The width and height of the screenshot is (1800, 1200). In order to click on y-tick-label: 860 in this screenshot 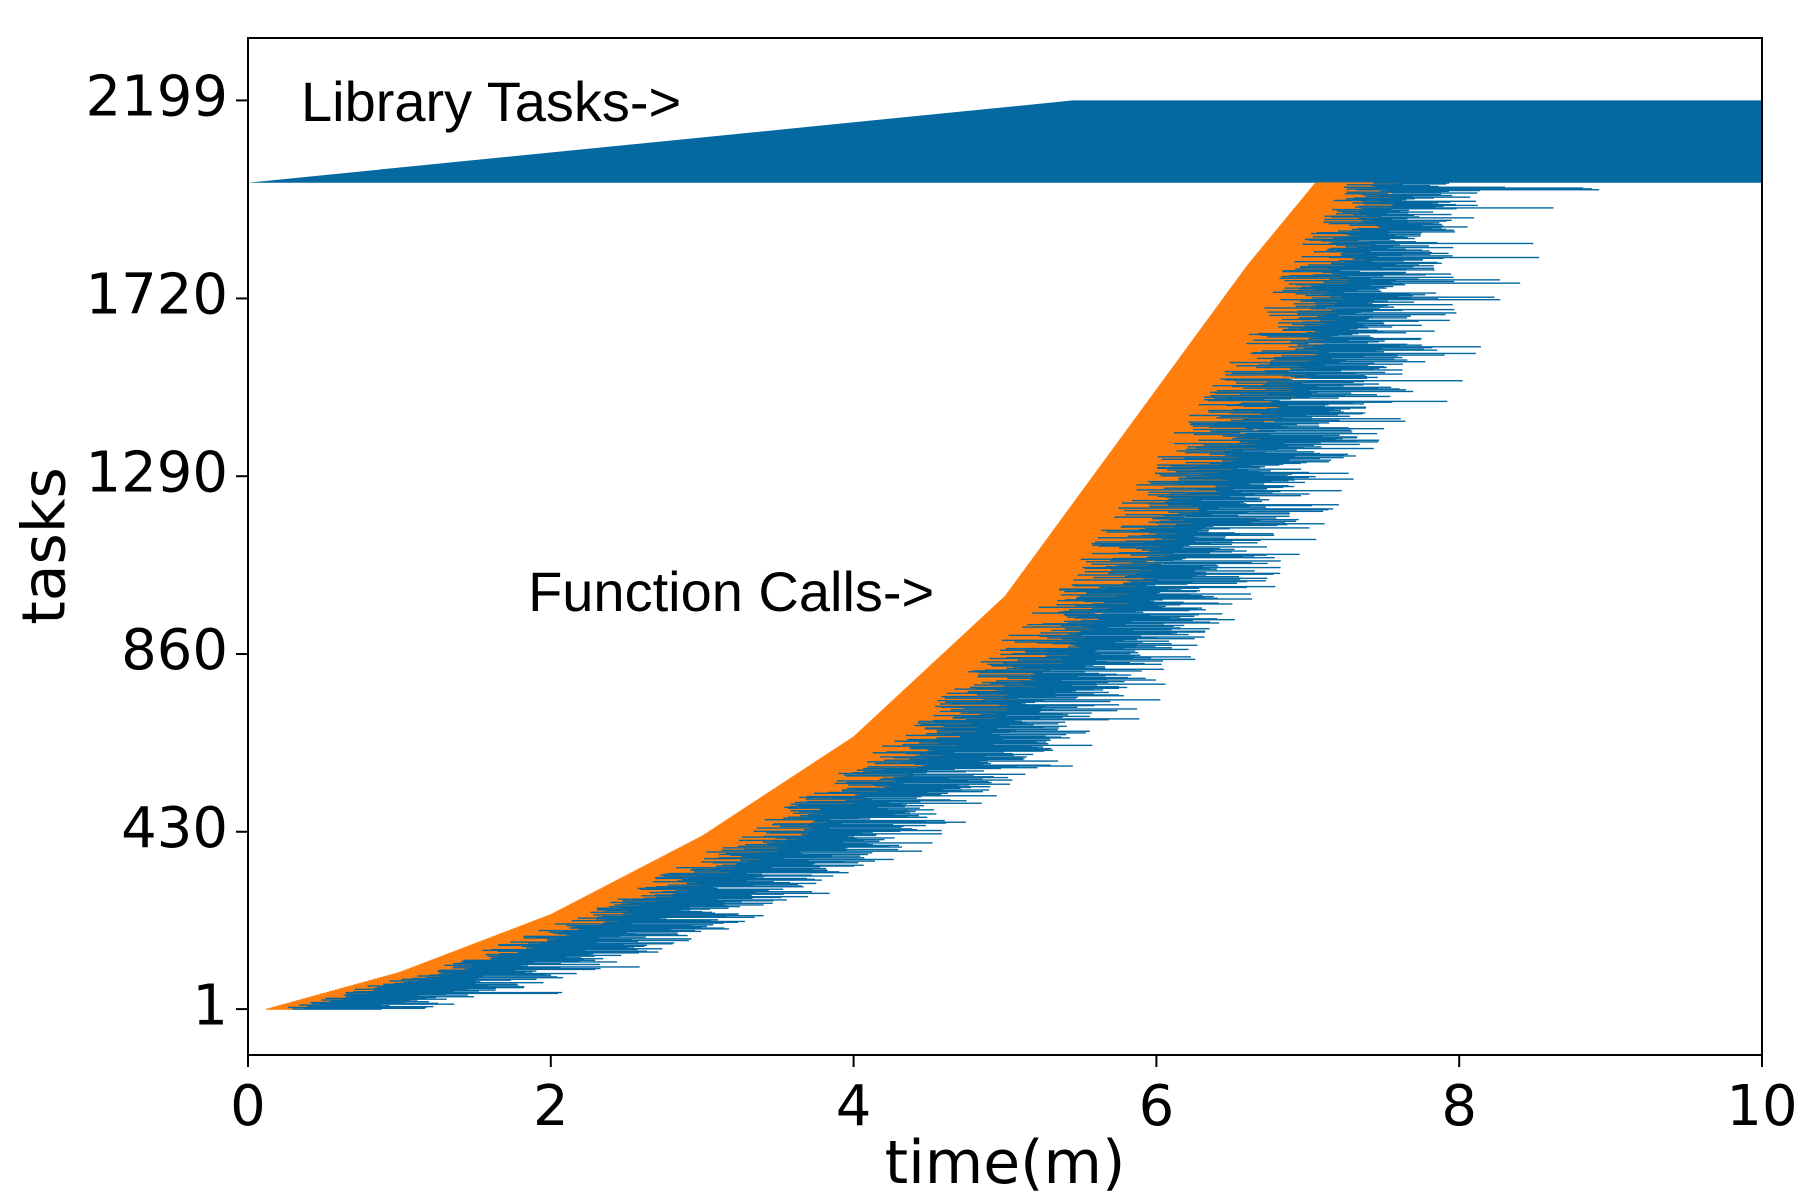, I will do `click(174, 650)`.